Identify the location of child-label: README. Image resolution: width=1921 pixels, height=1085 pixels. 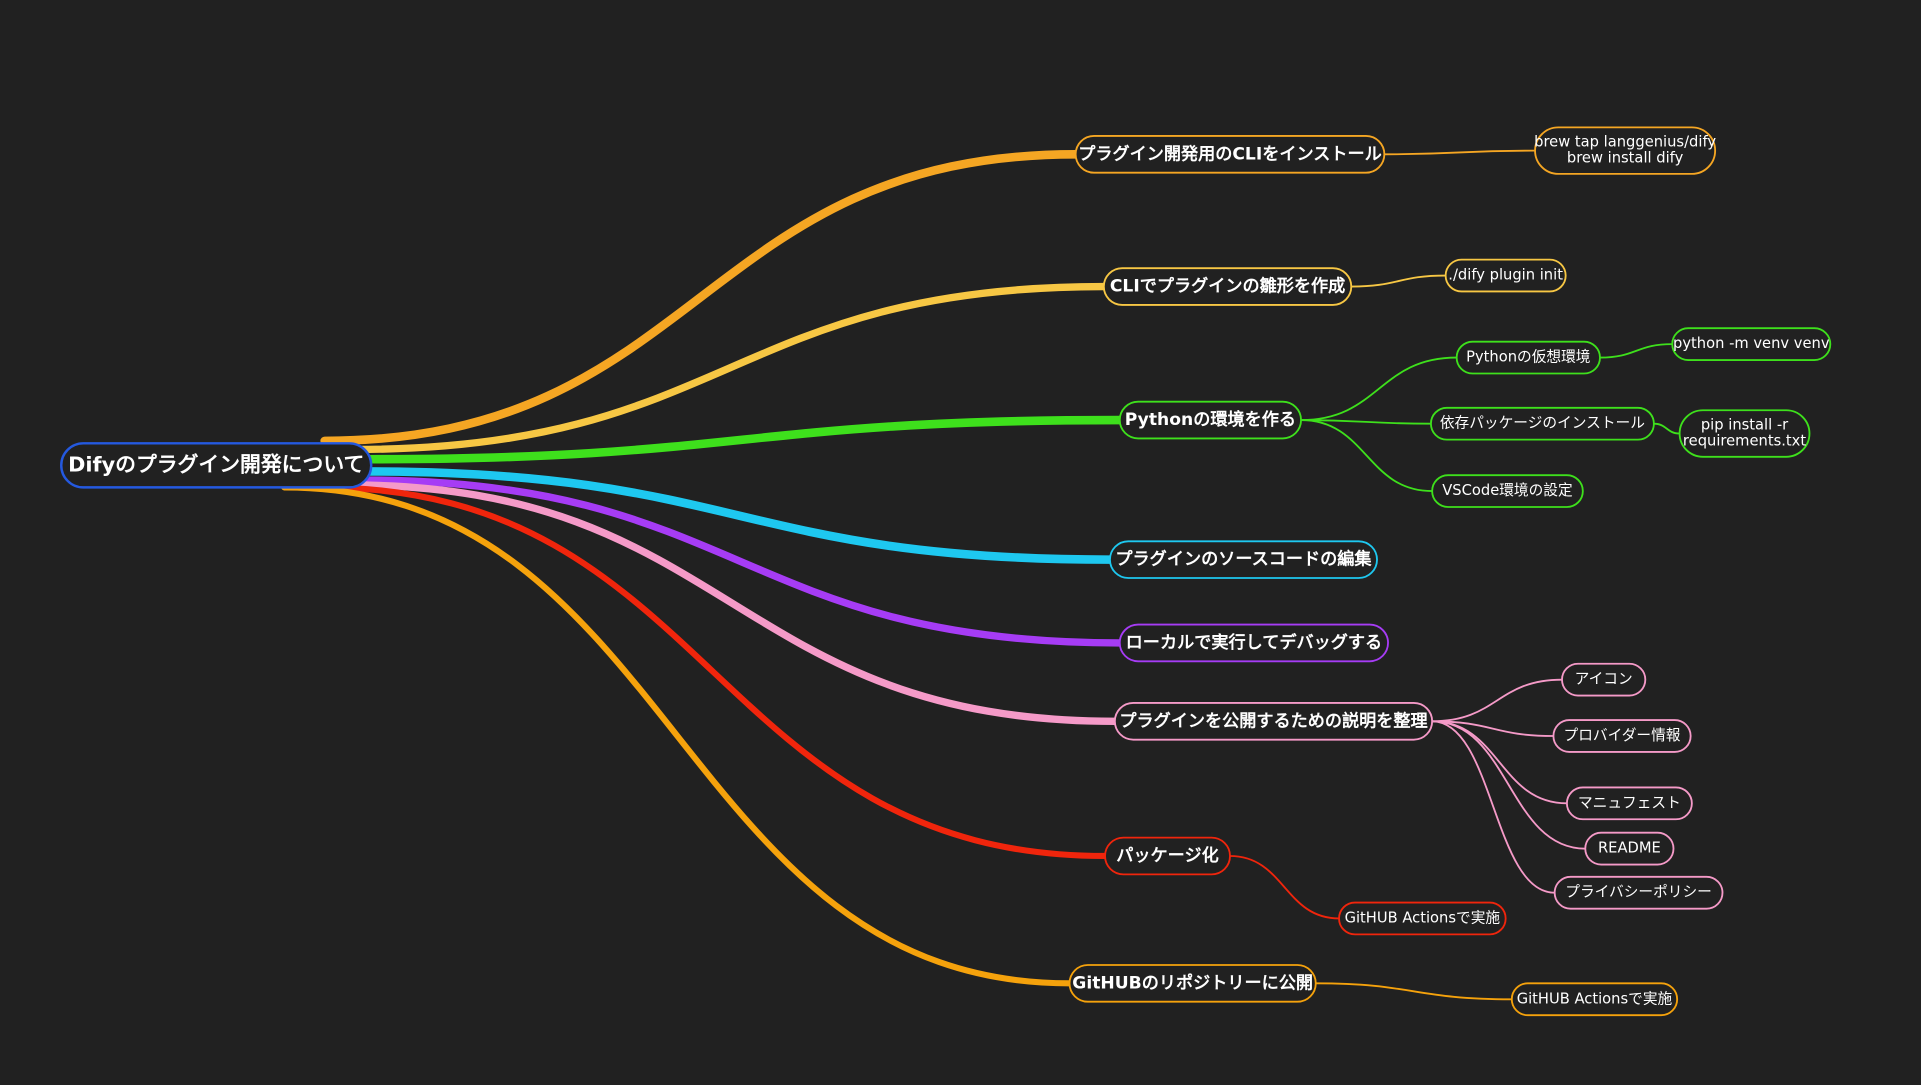
(1629, 848).